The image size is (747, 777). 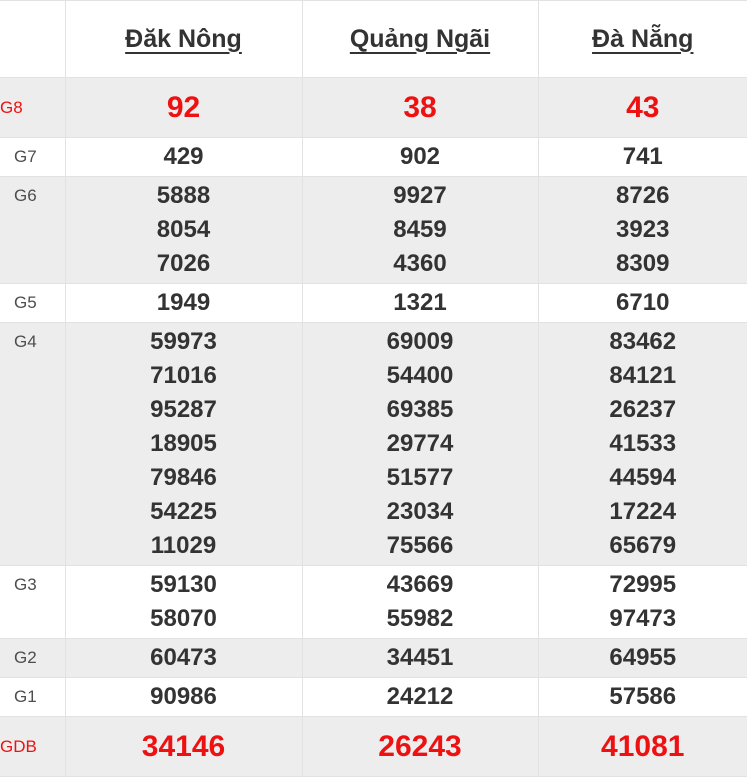 I want to click on prize-label: G8, so click(x=32, y=108).